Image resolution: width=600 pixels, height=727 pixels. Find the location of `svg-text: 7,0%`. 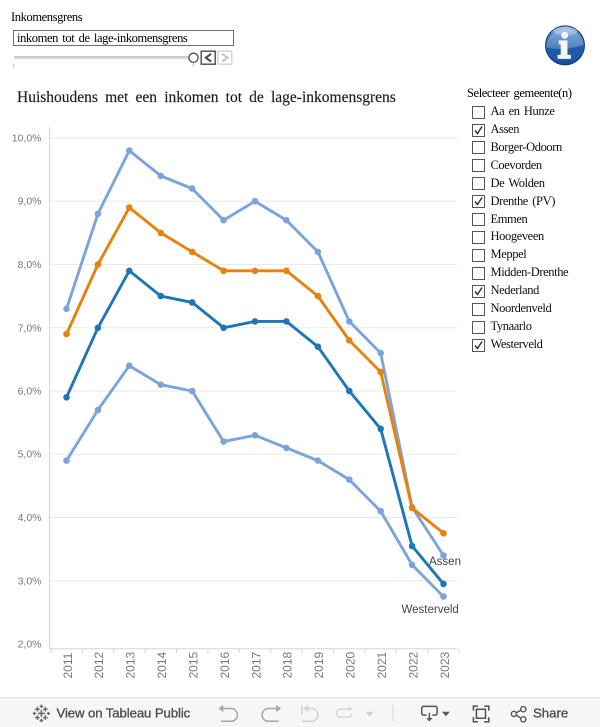

svg-text: 7,0% is located at coordinates (30, 328).